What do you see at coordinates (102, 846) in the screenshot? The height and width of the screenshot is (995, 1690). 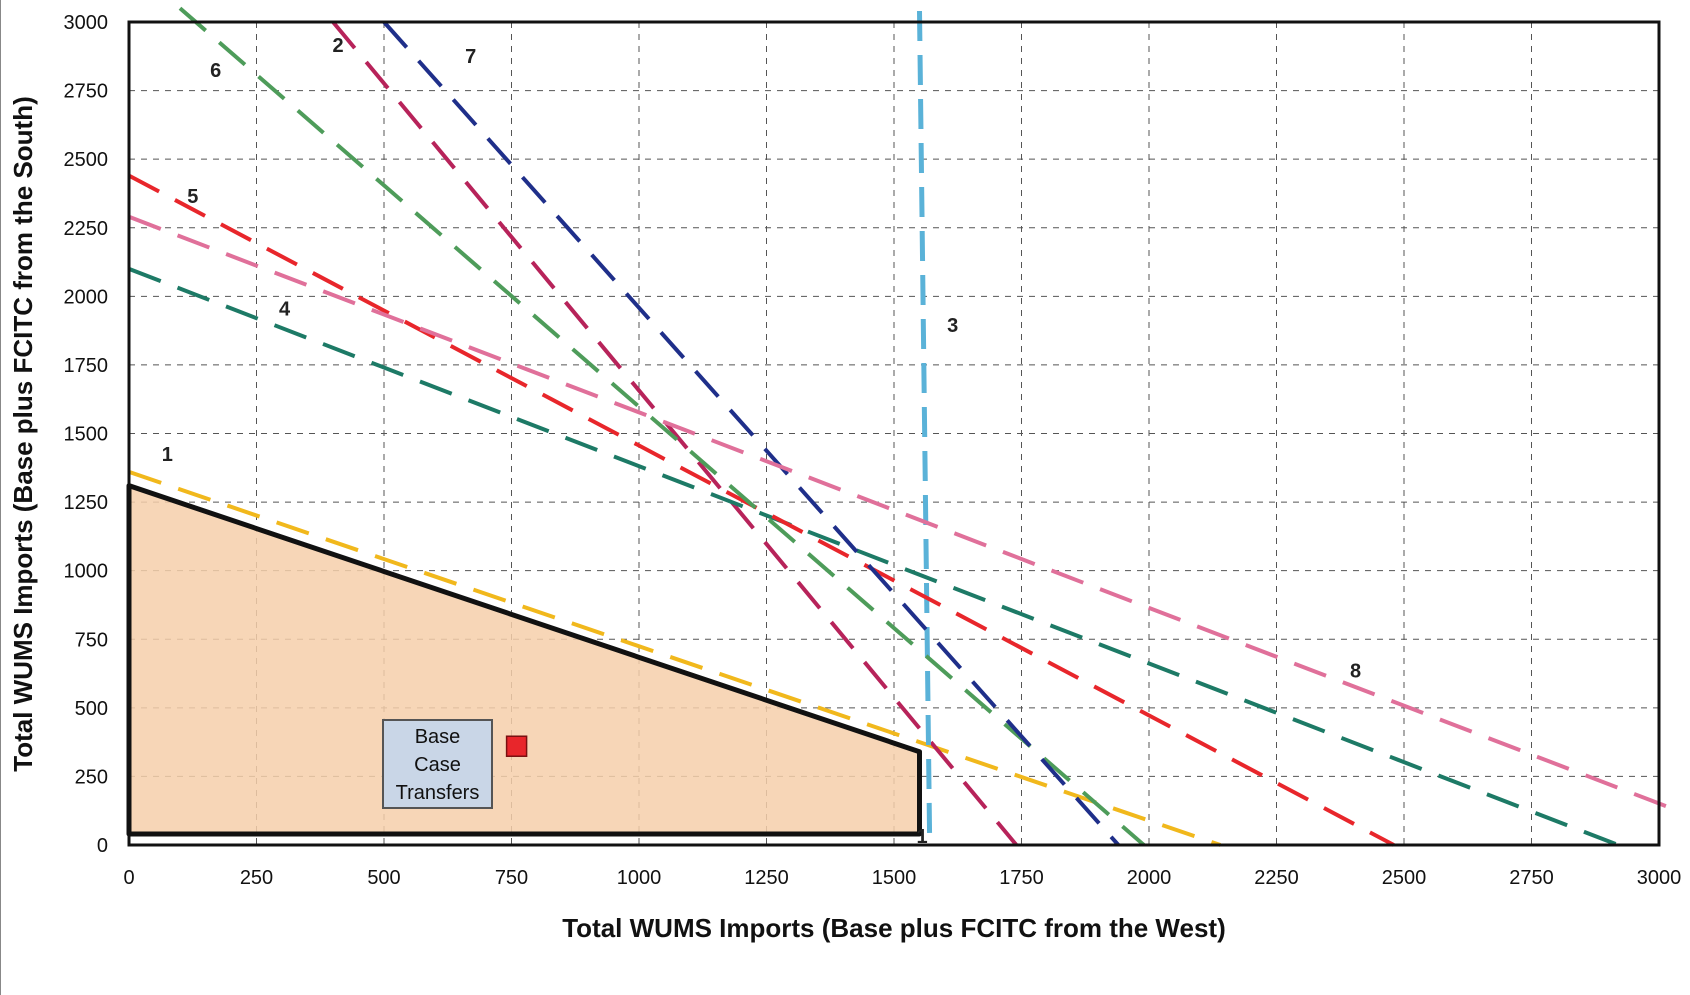 I see `y-tick-0: 0` at bounding box center [102, 846].